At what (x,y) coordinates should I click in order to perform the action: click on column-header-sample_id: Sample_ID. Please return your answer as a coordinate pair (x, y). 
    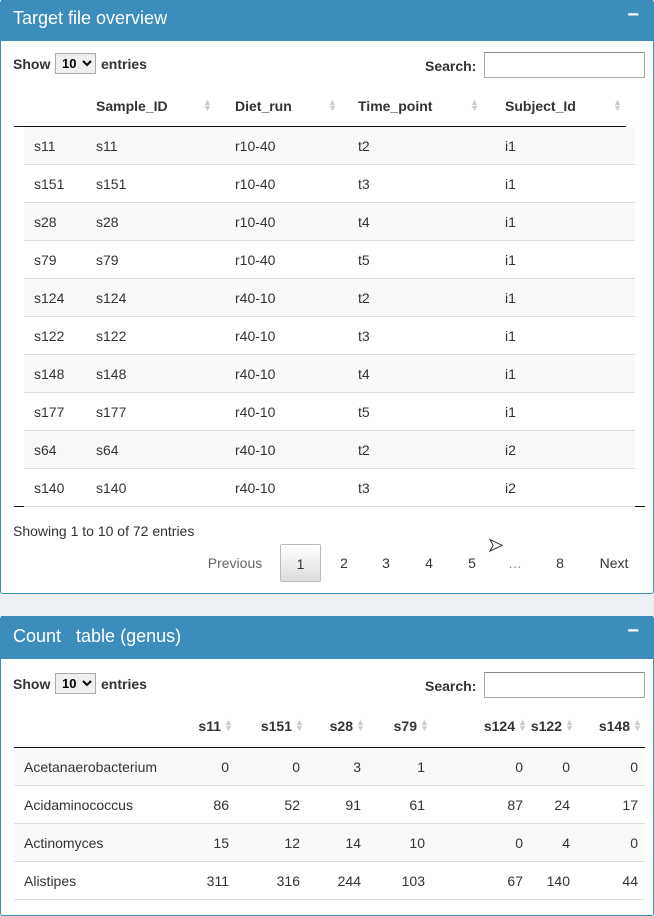
    Looking at the image, I should click on (132, 106).